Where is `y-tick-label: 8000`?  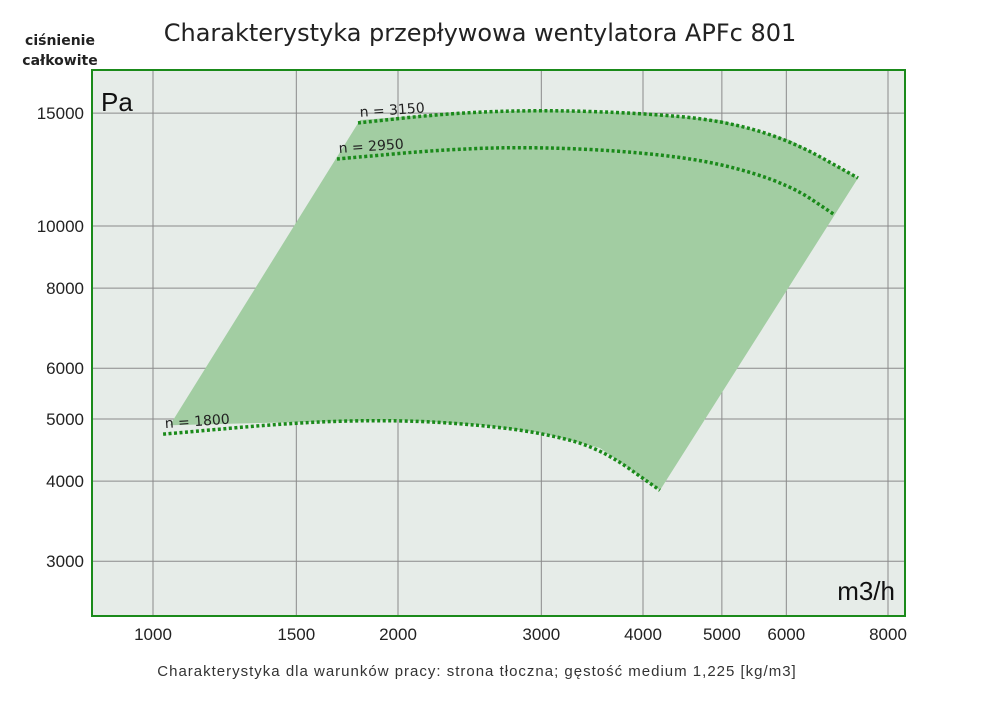
y-tick-label: 8000 is located at coordinates (65, 288).